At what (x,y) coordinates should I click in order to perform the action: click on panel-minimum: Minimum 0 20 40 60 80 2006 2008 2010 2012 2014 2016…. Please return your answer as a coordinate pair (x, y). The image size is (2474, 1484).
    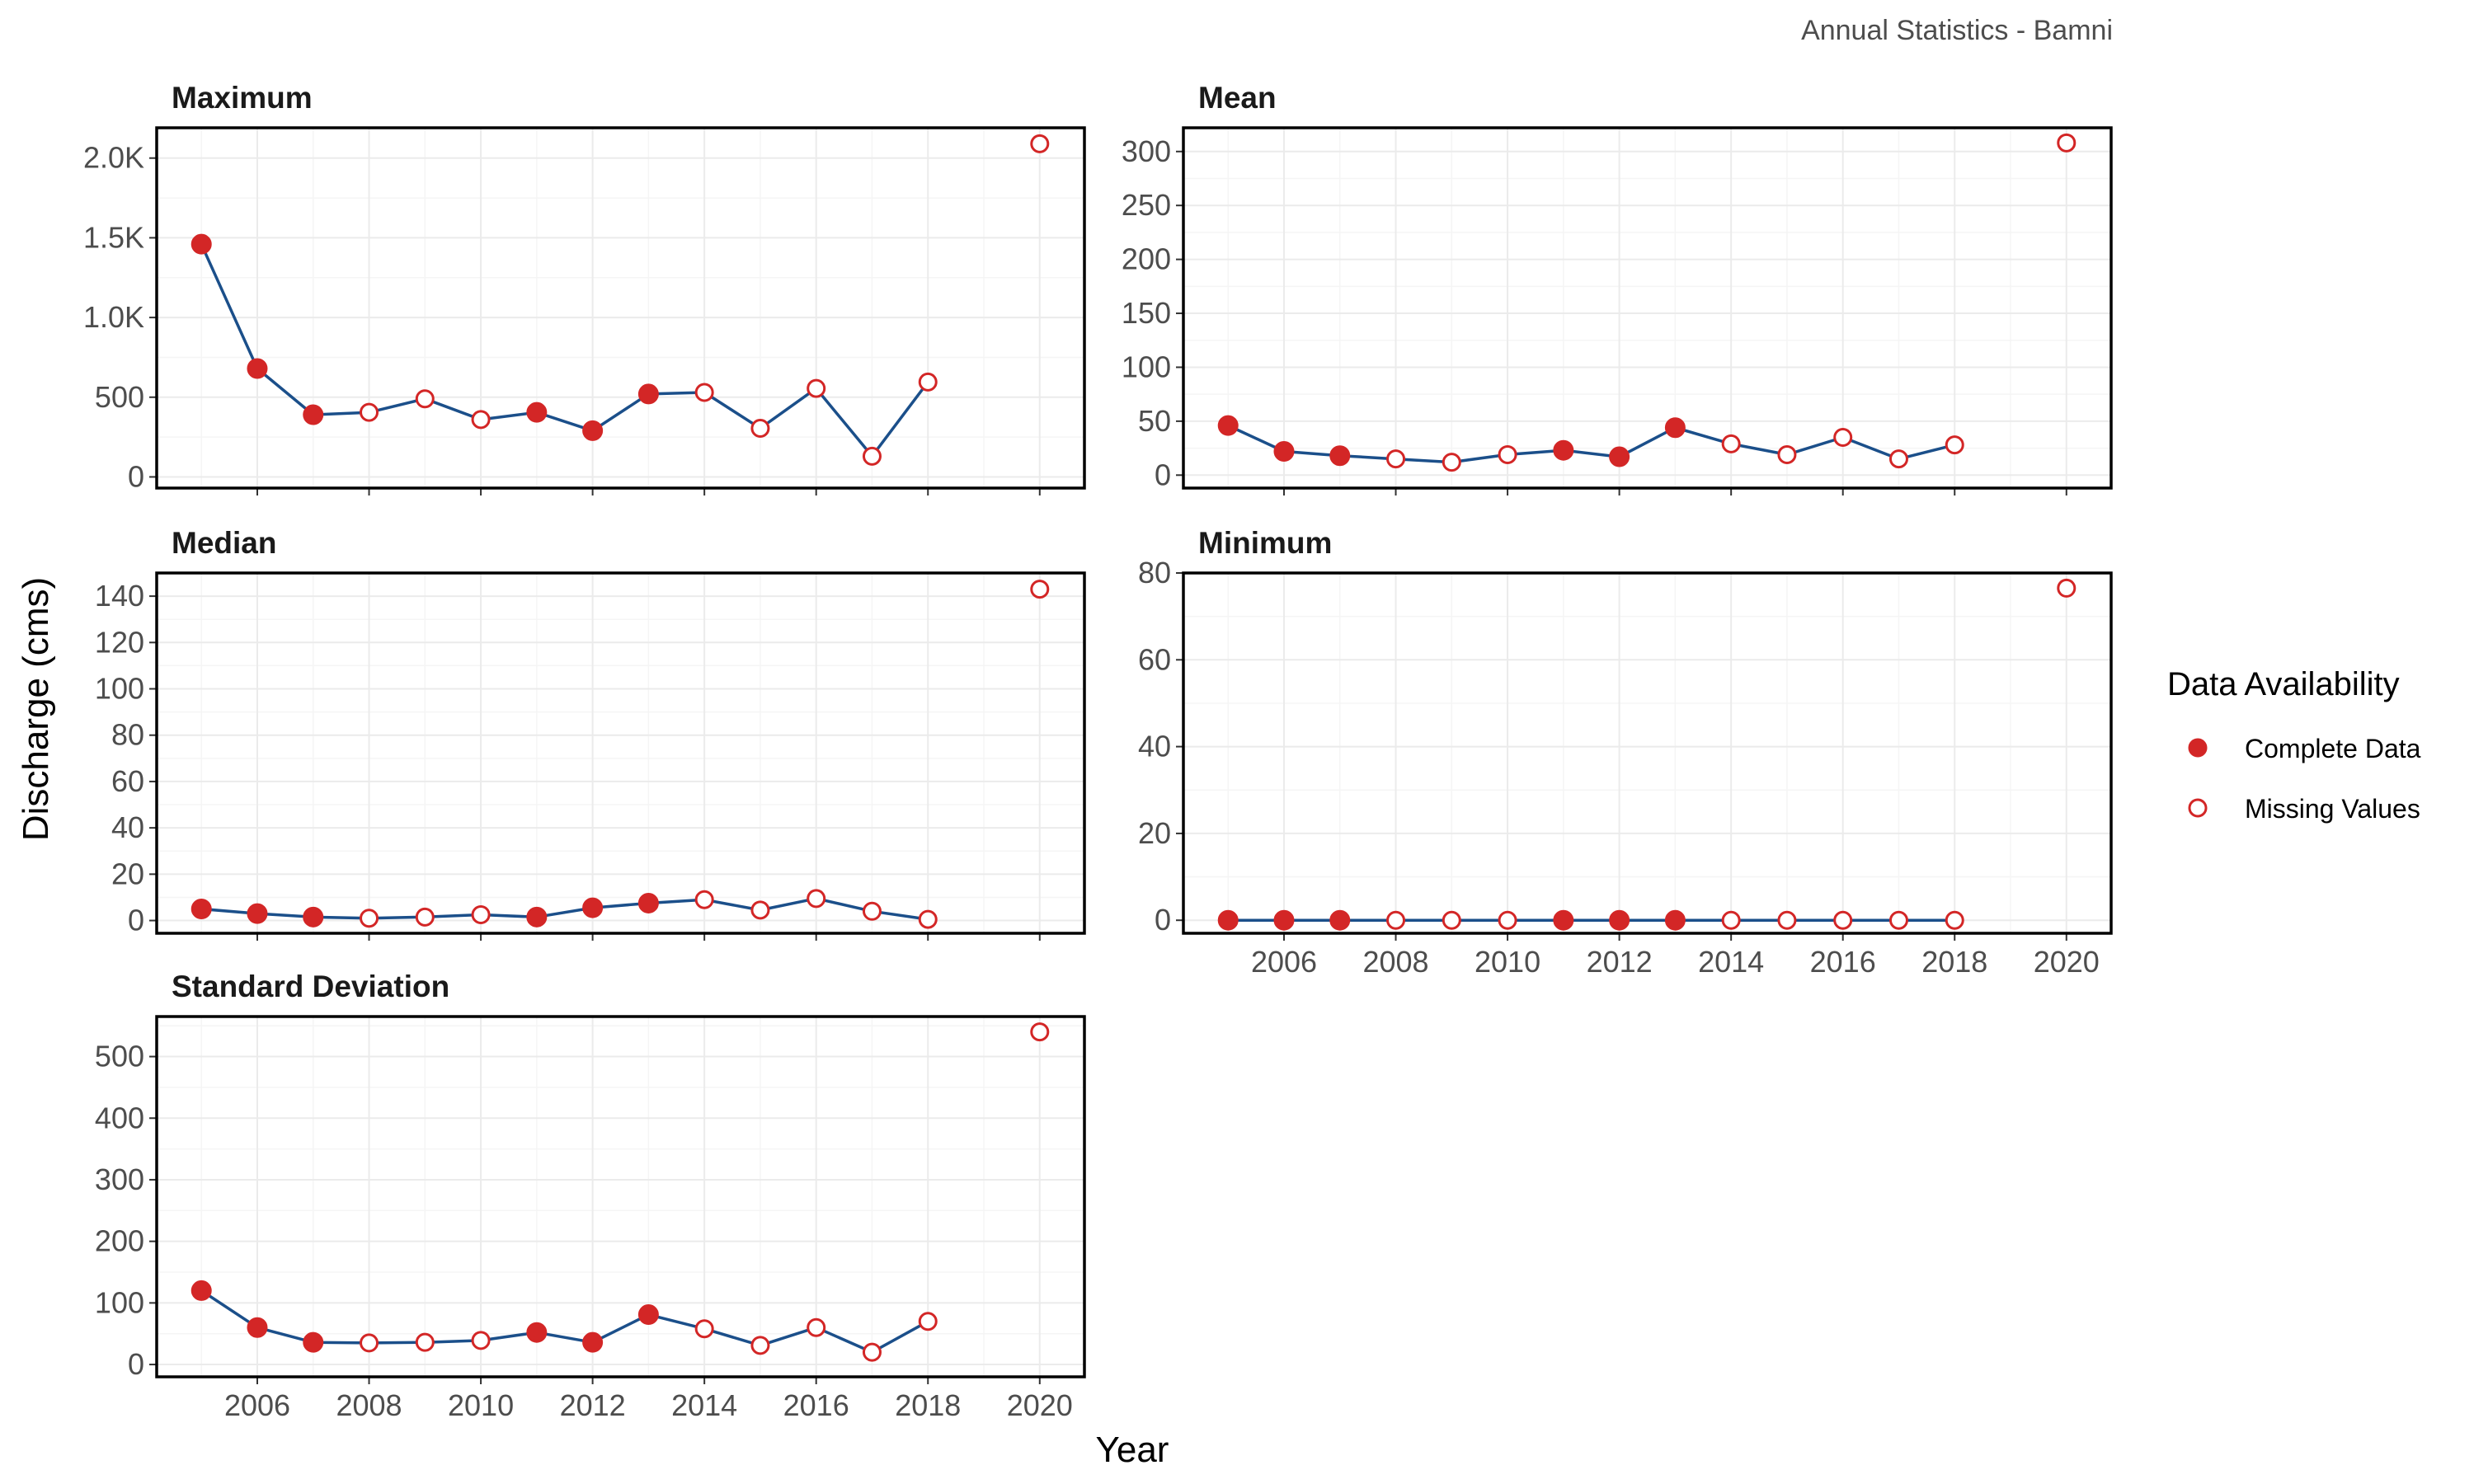
    Looking at the image, I should click on (1625, 752).